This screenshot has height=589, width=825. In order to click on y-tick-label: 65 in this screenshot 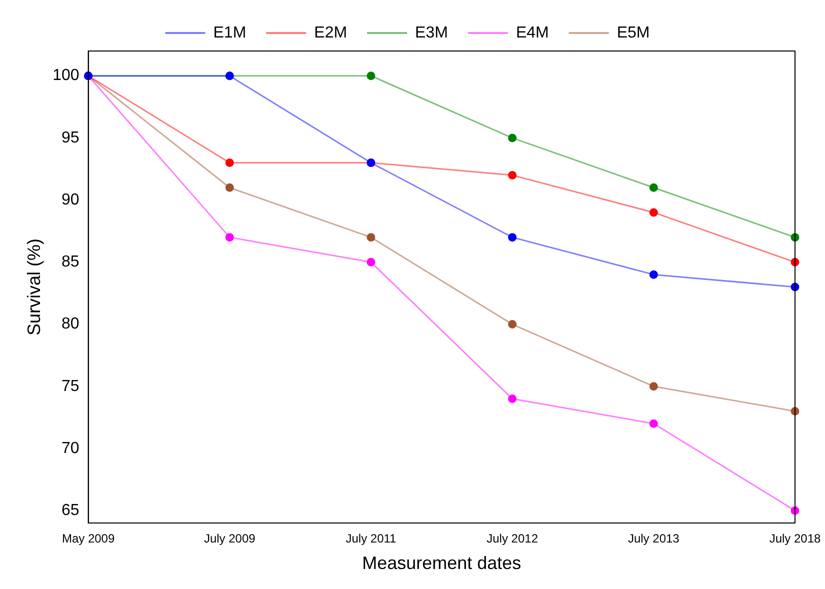, I will do `click(71, 510)`.